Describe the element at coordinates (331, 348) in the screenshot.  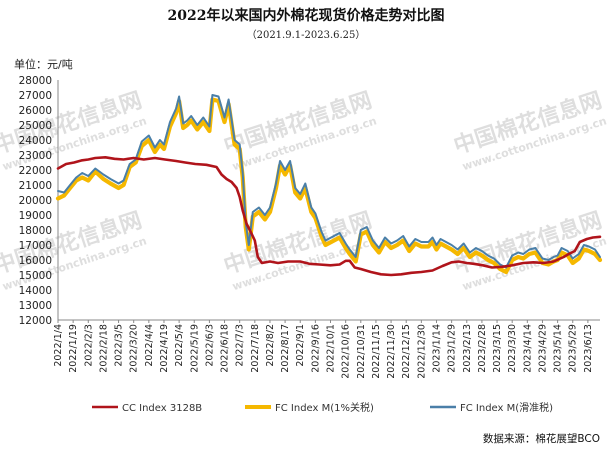
I see `x-tick-label: 2022/10/1` at that location.